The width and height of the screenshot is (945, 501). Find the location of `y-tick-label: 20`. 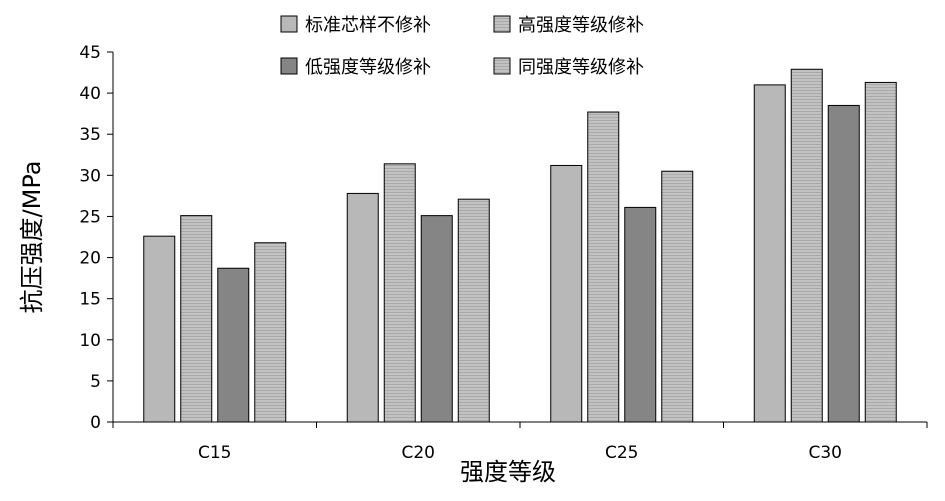

y-tick-label: 20 is located at coordinates (90, 259).